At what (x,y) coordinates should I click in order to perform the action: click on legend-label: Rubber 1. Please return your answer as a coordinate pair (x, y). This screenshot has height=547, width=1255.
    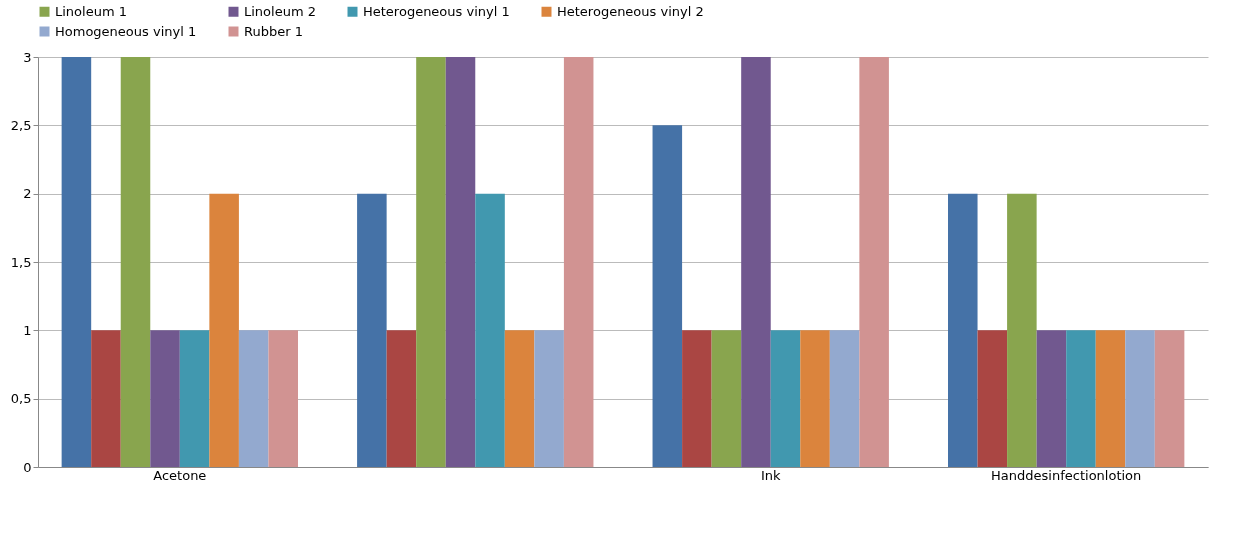
    Looking at the image, I should click on (273, 31).